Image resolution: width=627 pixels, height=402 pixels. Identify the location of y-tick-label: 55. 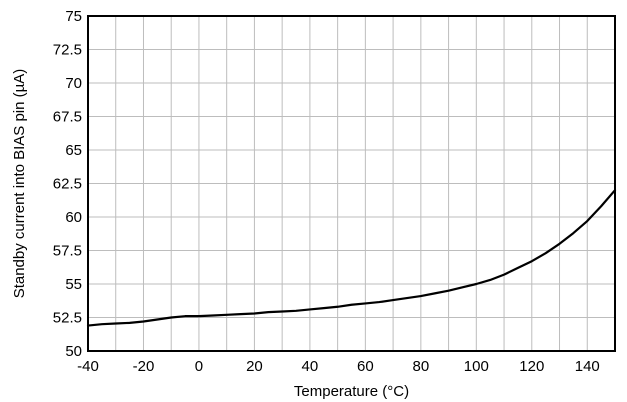
(73, 284).